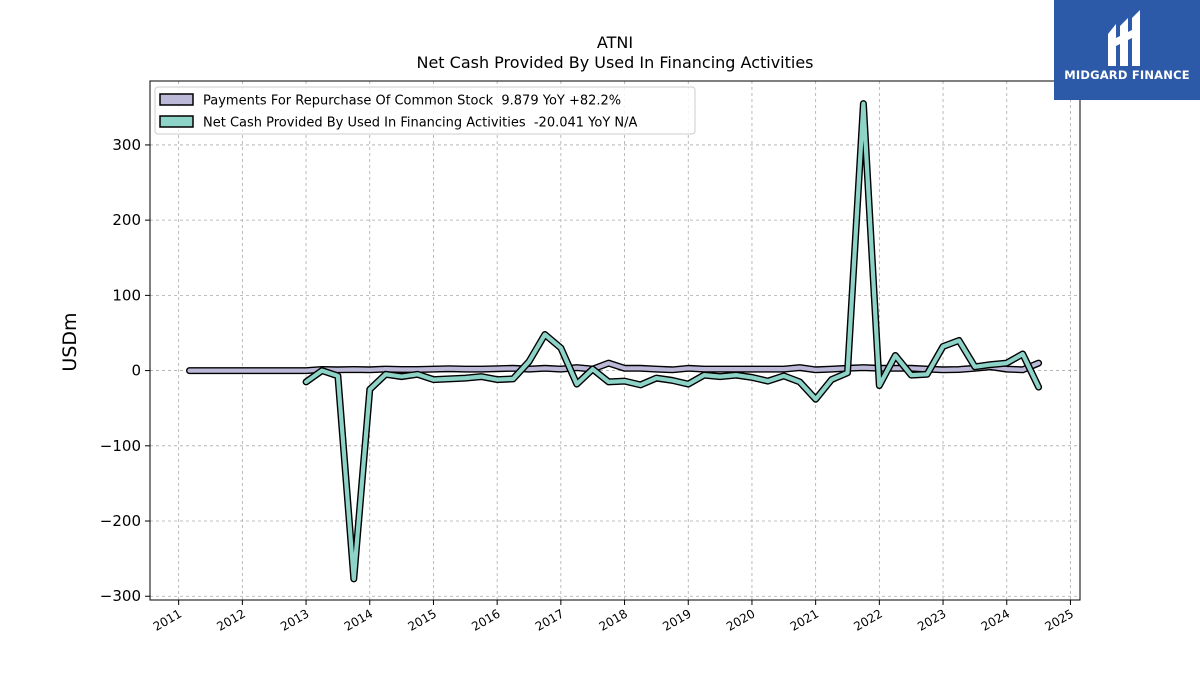 The image size is (1200, 675). I want to click on y-tick-label: −200, so click(120, 521).